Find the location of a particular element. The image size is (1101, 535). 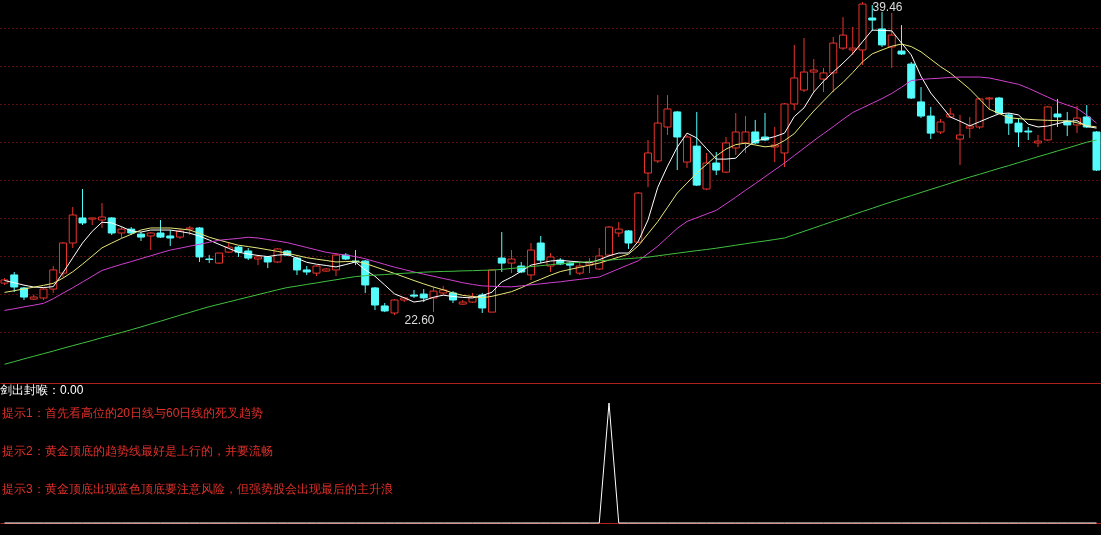

annotation: 提示2：黄金顶底的趋势线最好是上行的，并要流畅 is located at coordinates (137, 451).